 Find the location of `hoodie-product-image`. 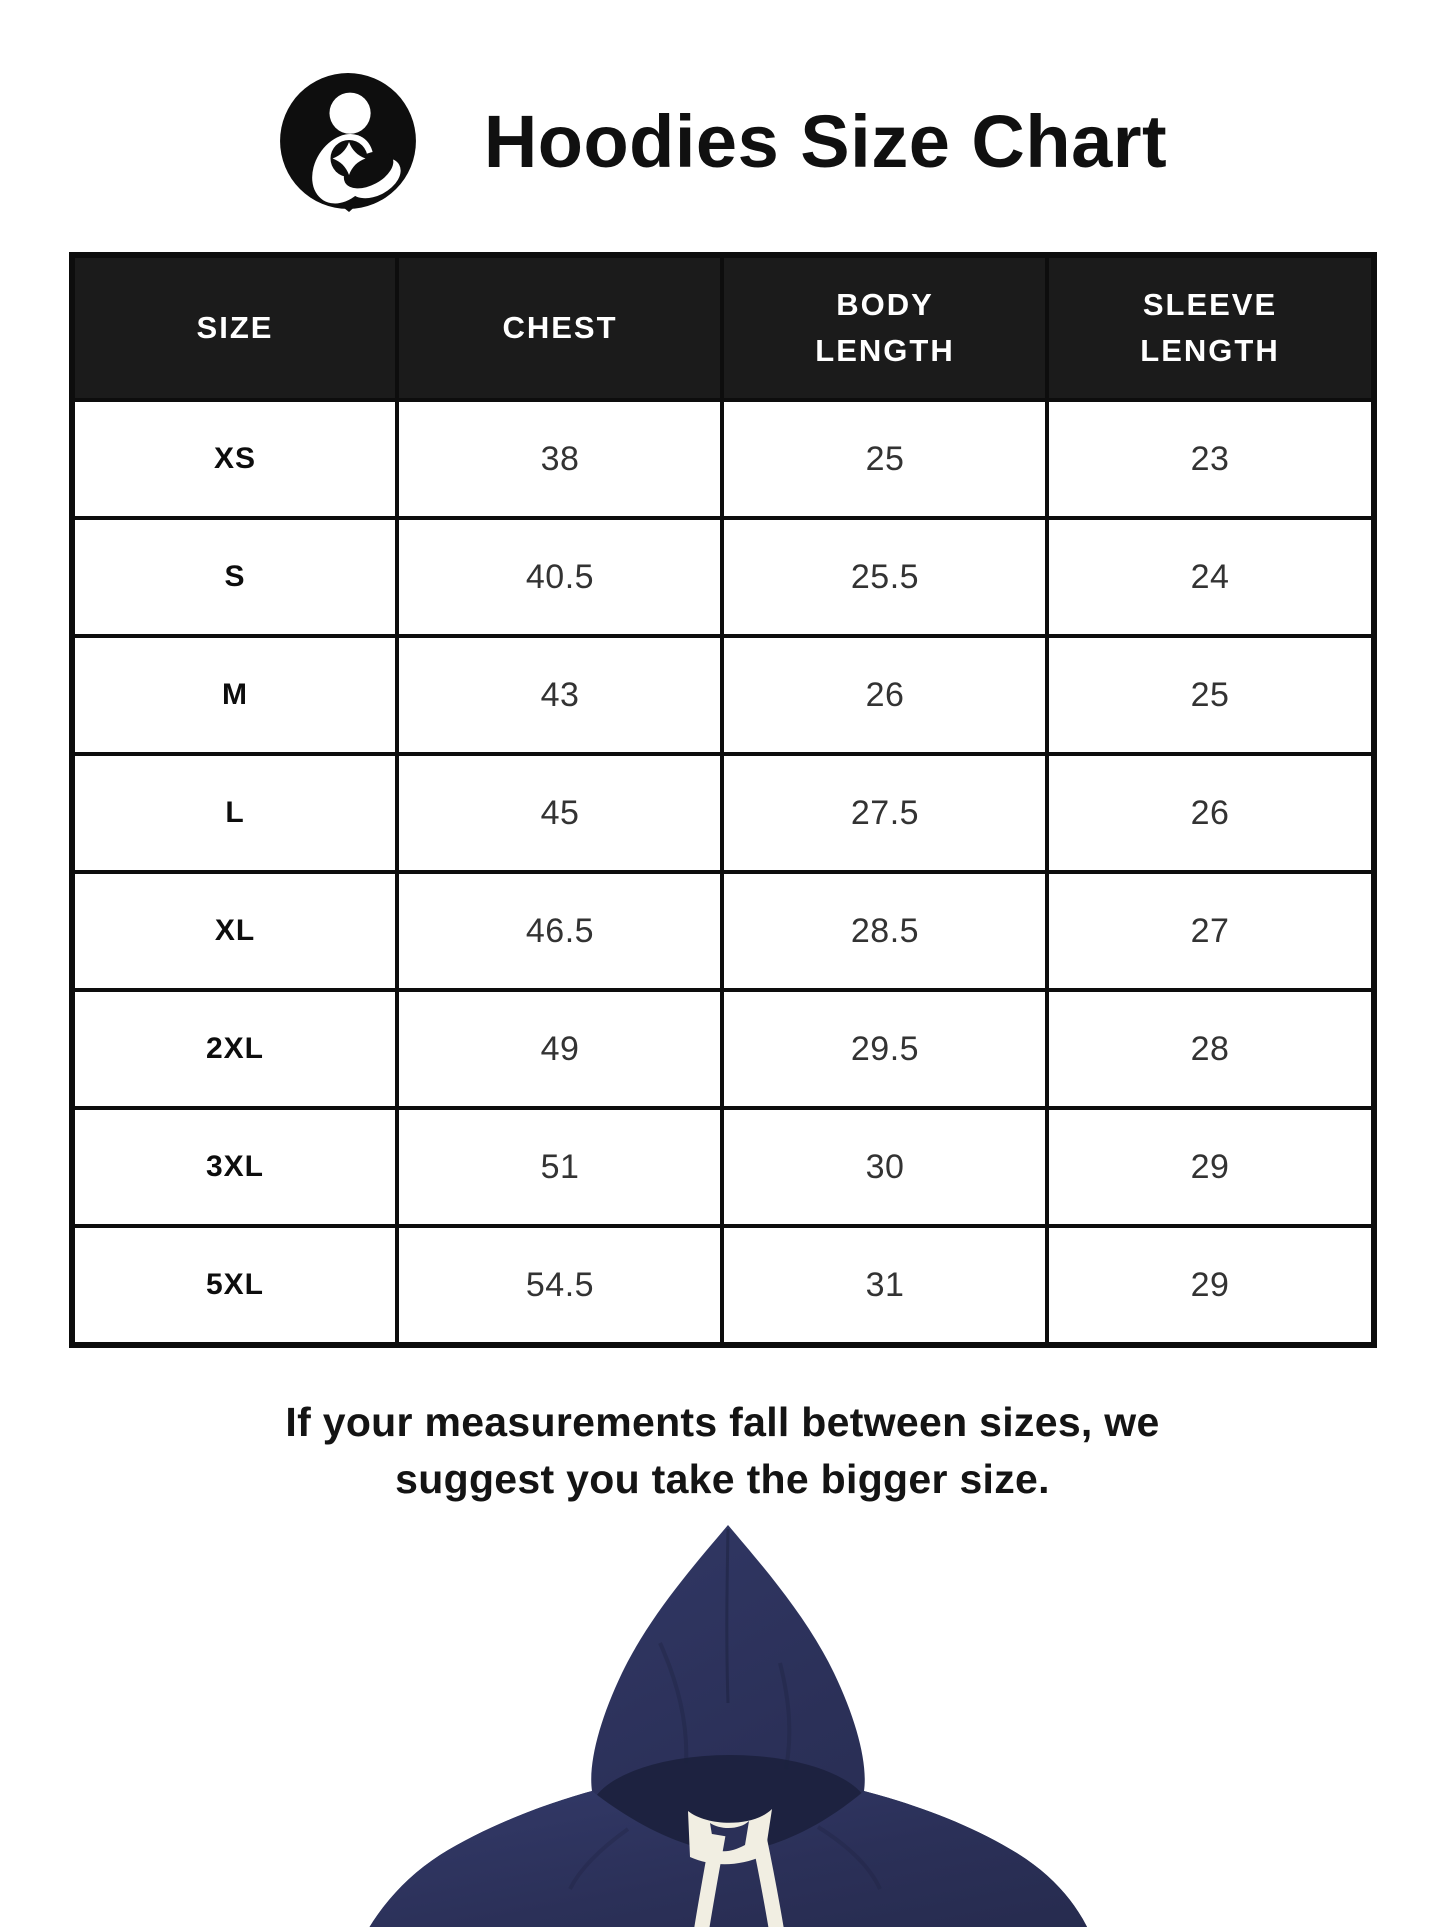

hoodie-product-image is located at coordinates (723, 1725).